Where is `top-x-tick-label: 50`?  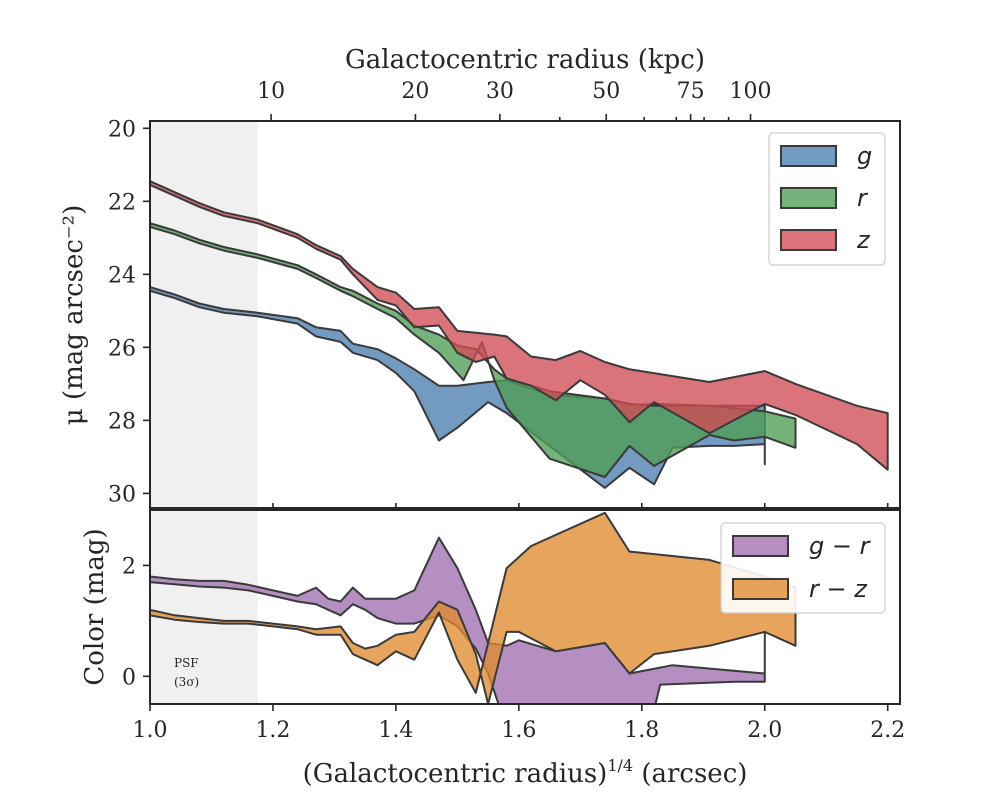
top-x-tick-label: 50 is located at coordinates (606, 91).